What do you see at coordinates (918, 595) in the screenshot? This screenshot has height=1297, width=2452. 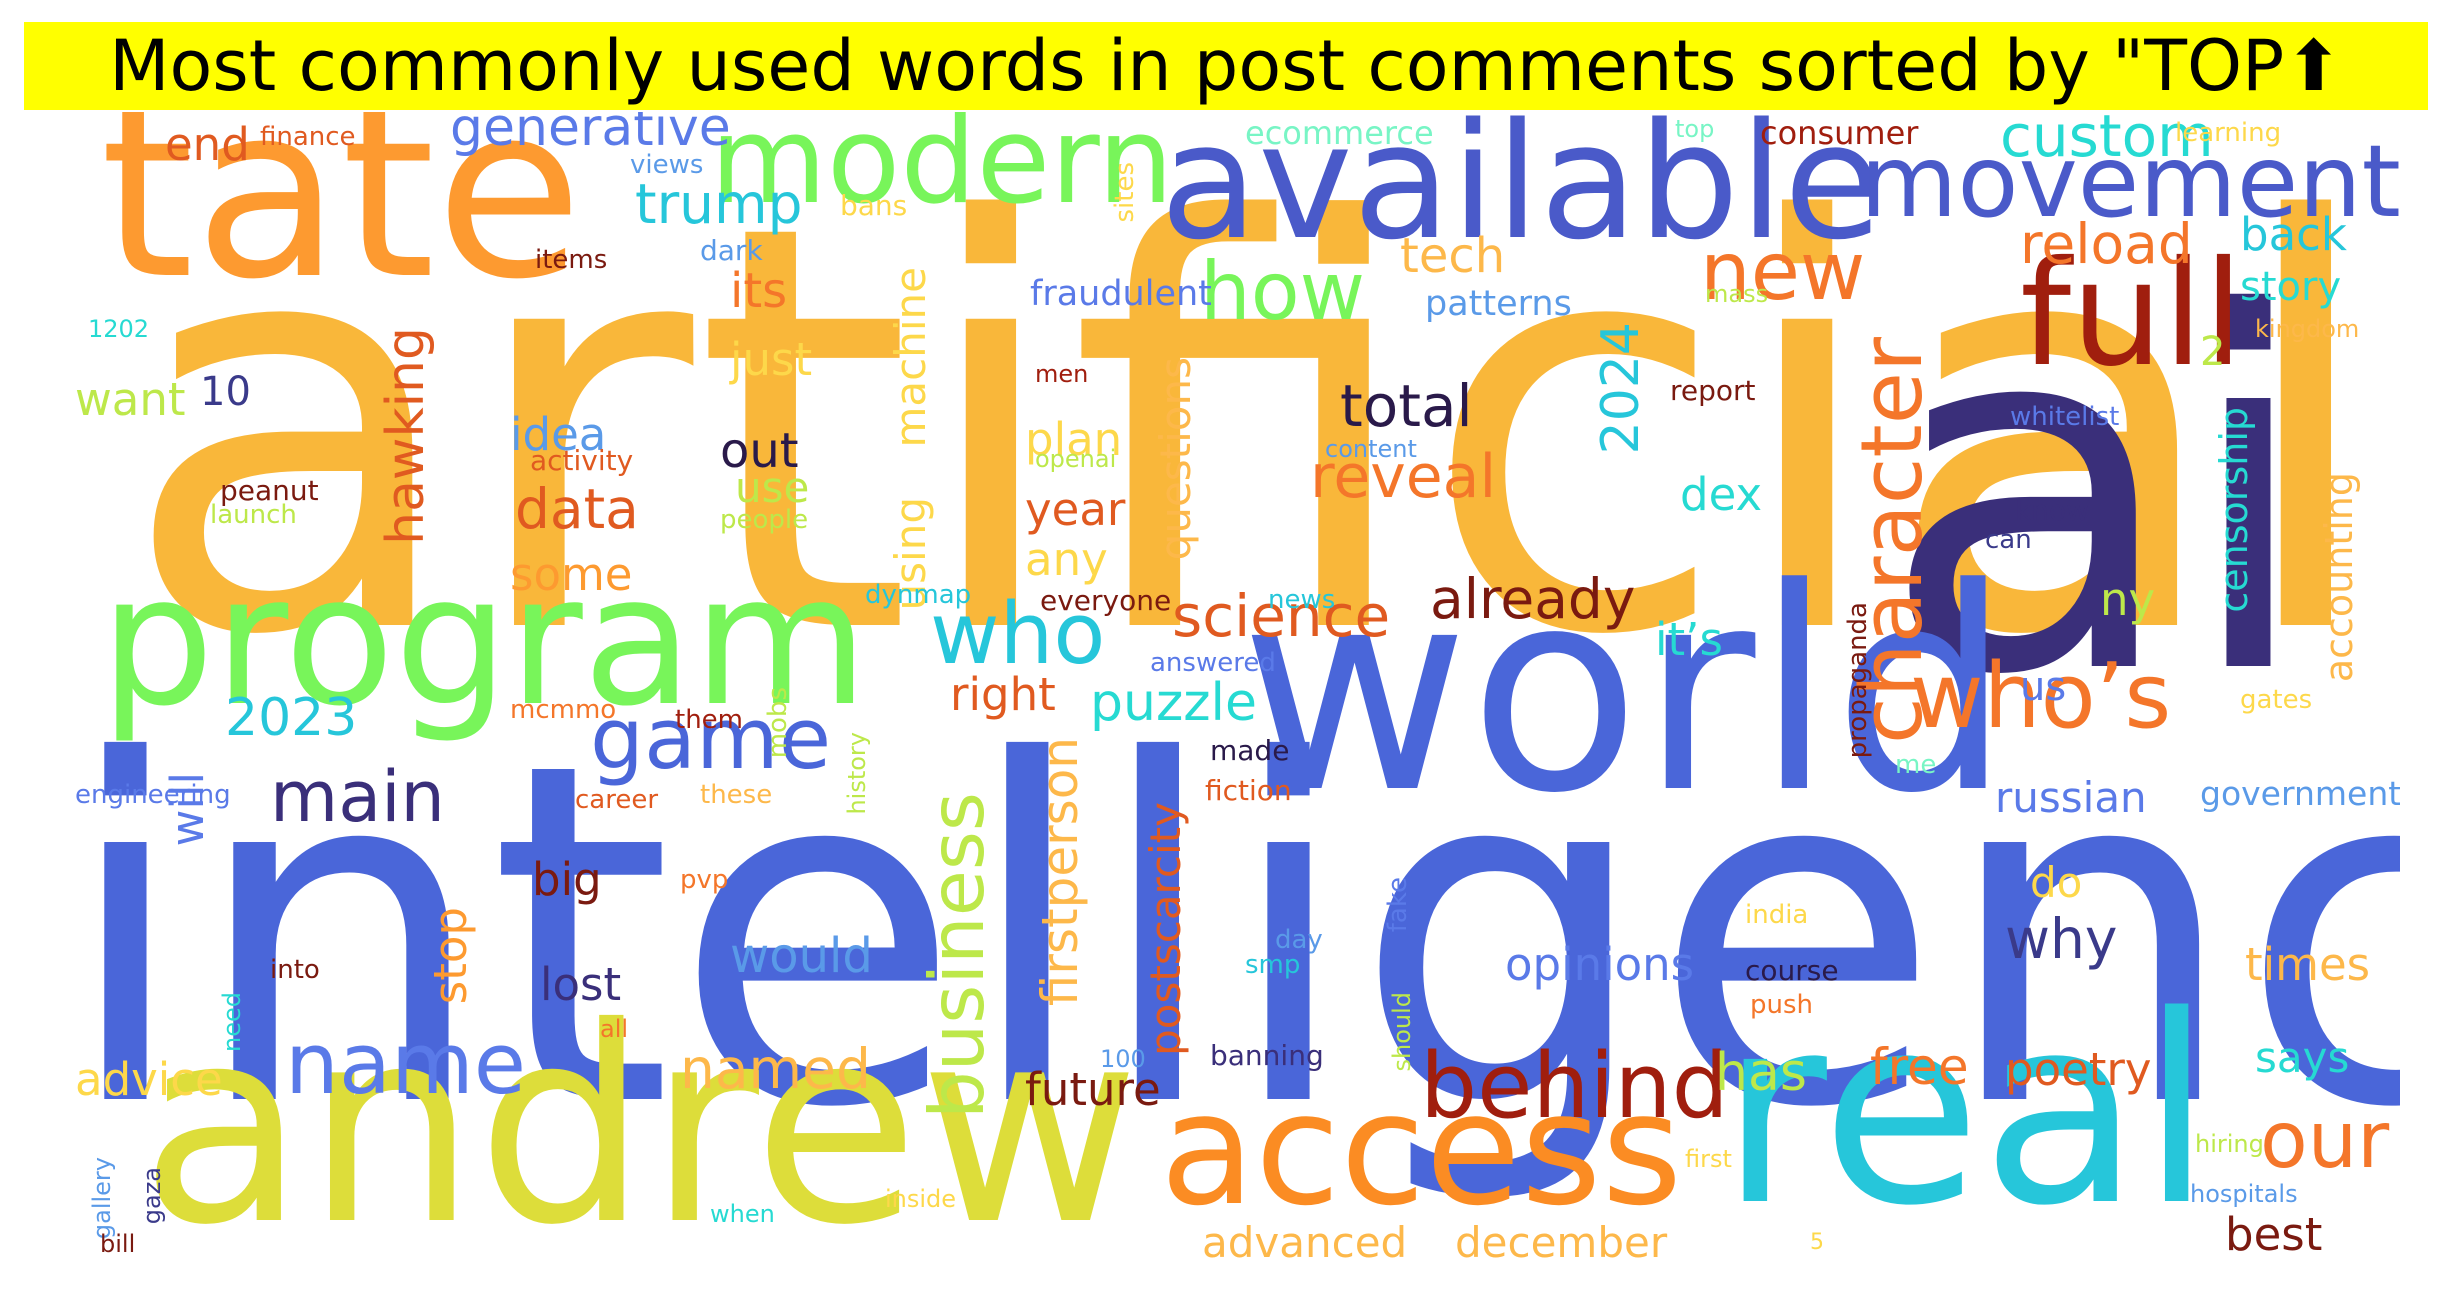 I see `word-dynmap: dynmap` at bounding box center [918, 595].